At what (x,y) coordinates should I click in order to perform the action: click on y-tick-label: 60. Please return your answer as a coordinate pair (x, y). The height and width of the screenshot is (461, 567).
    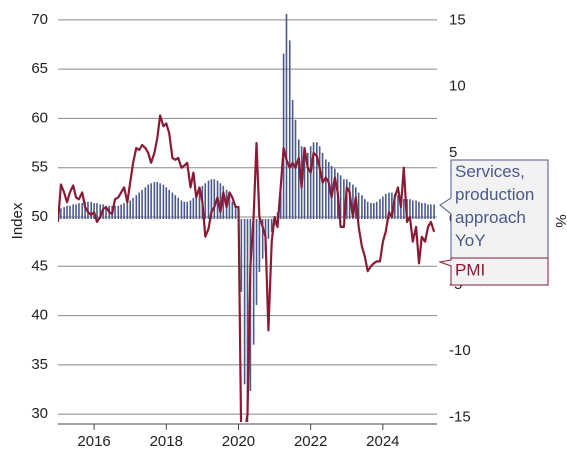
    Looking at the image, I should click on (39, 117).